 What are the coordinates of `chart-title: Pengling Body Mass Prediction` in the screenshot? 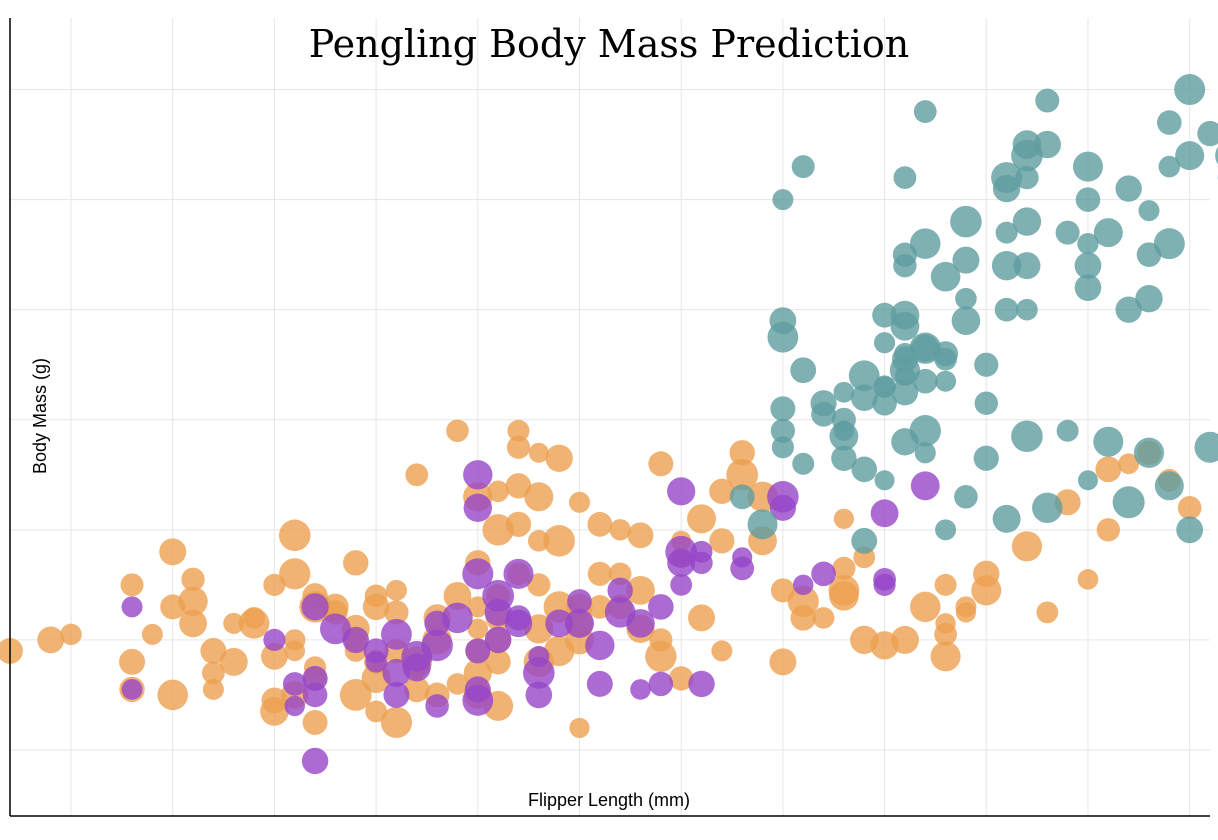 It's located at (609, 44).